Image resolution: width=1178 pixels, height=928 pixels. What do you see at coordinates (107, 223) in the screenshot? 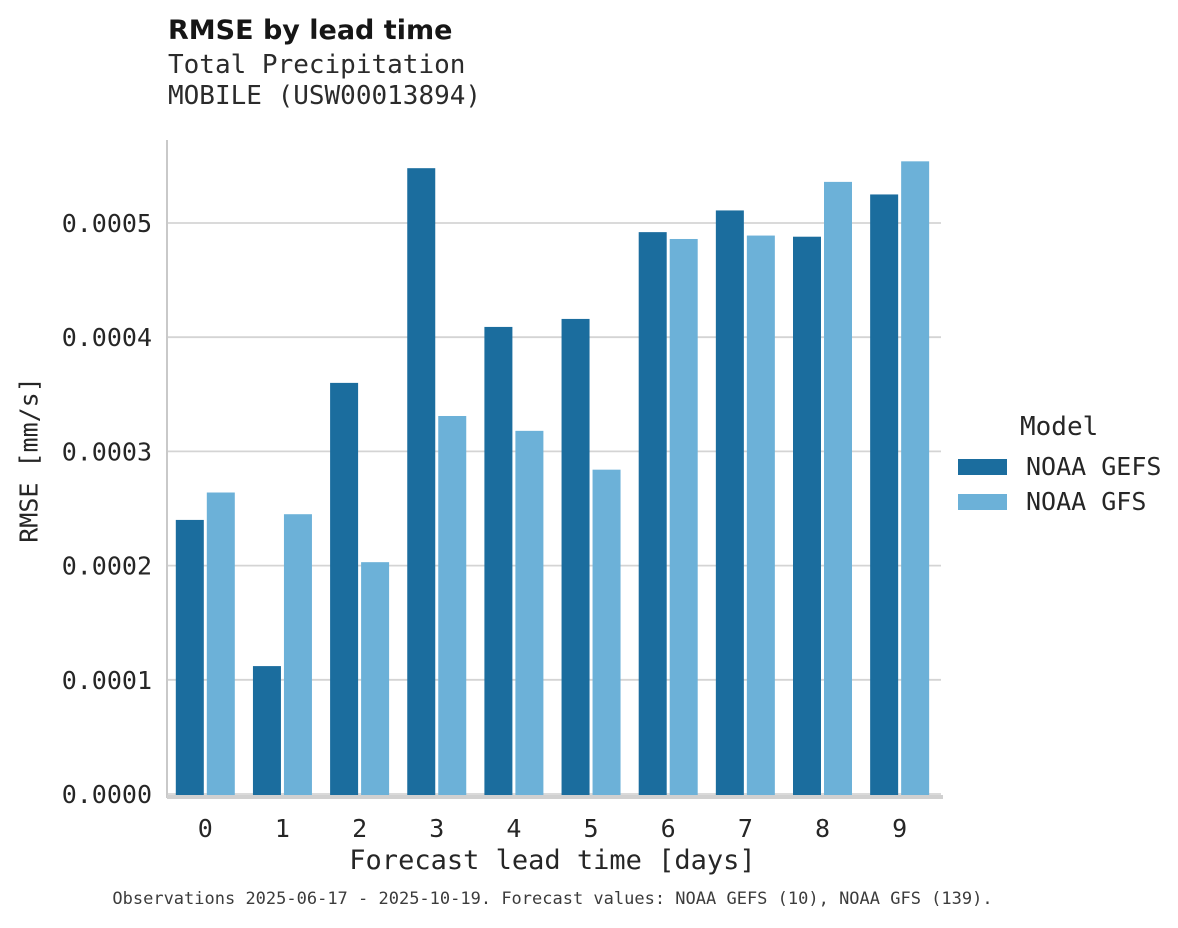
I see `y-tick-label: 0.0005` at bounding box center [107, 223].